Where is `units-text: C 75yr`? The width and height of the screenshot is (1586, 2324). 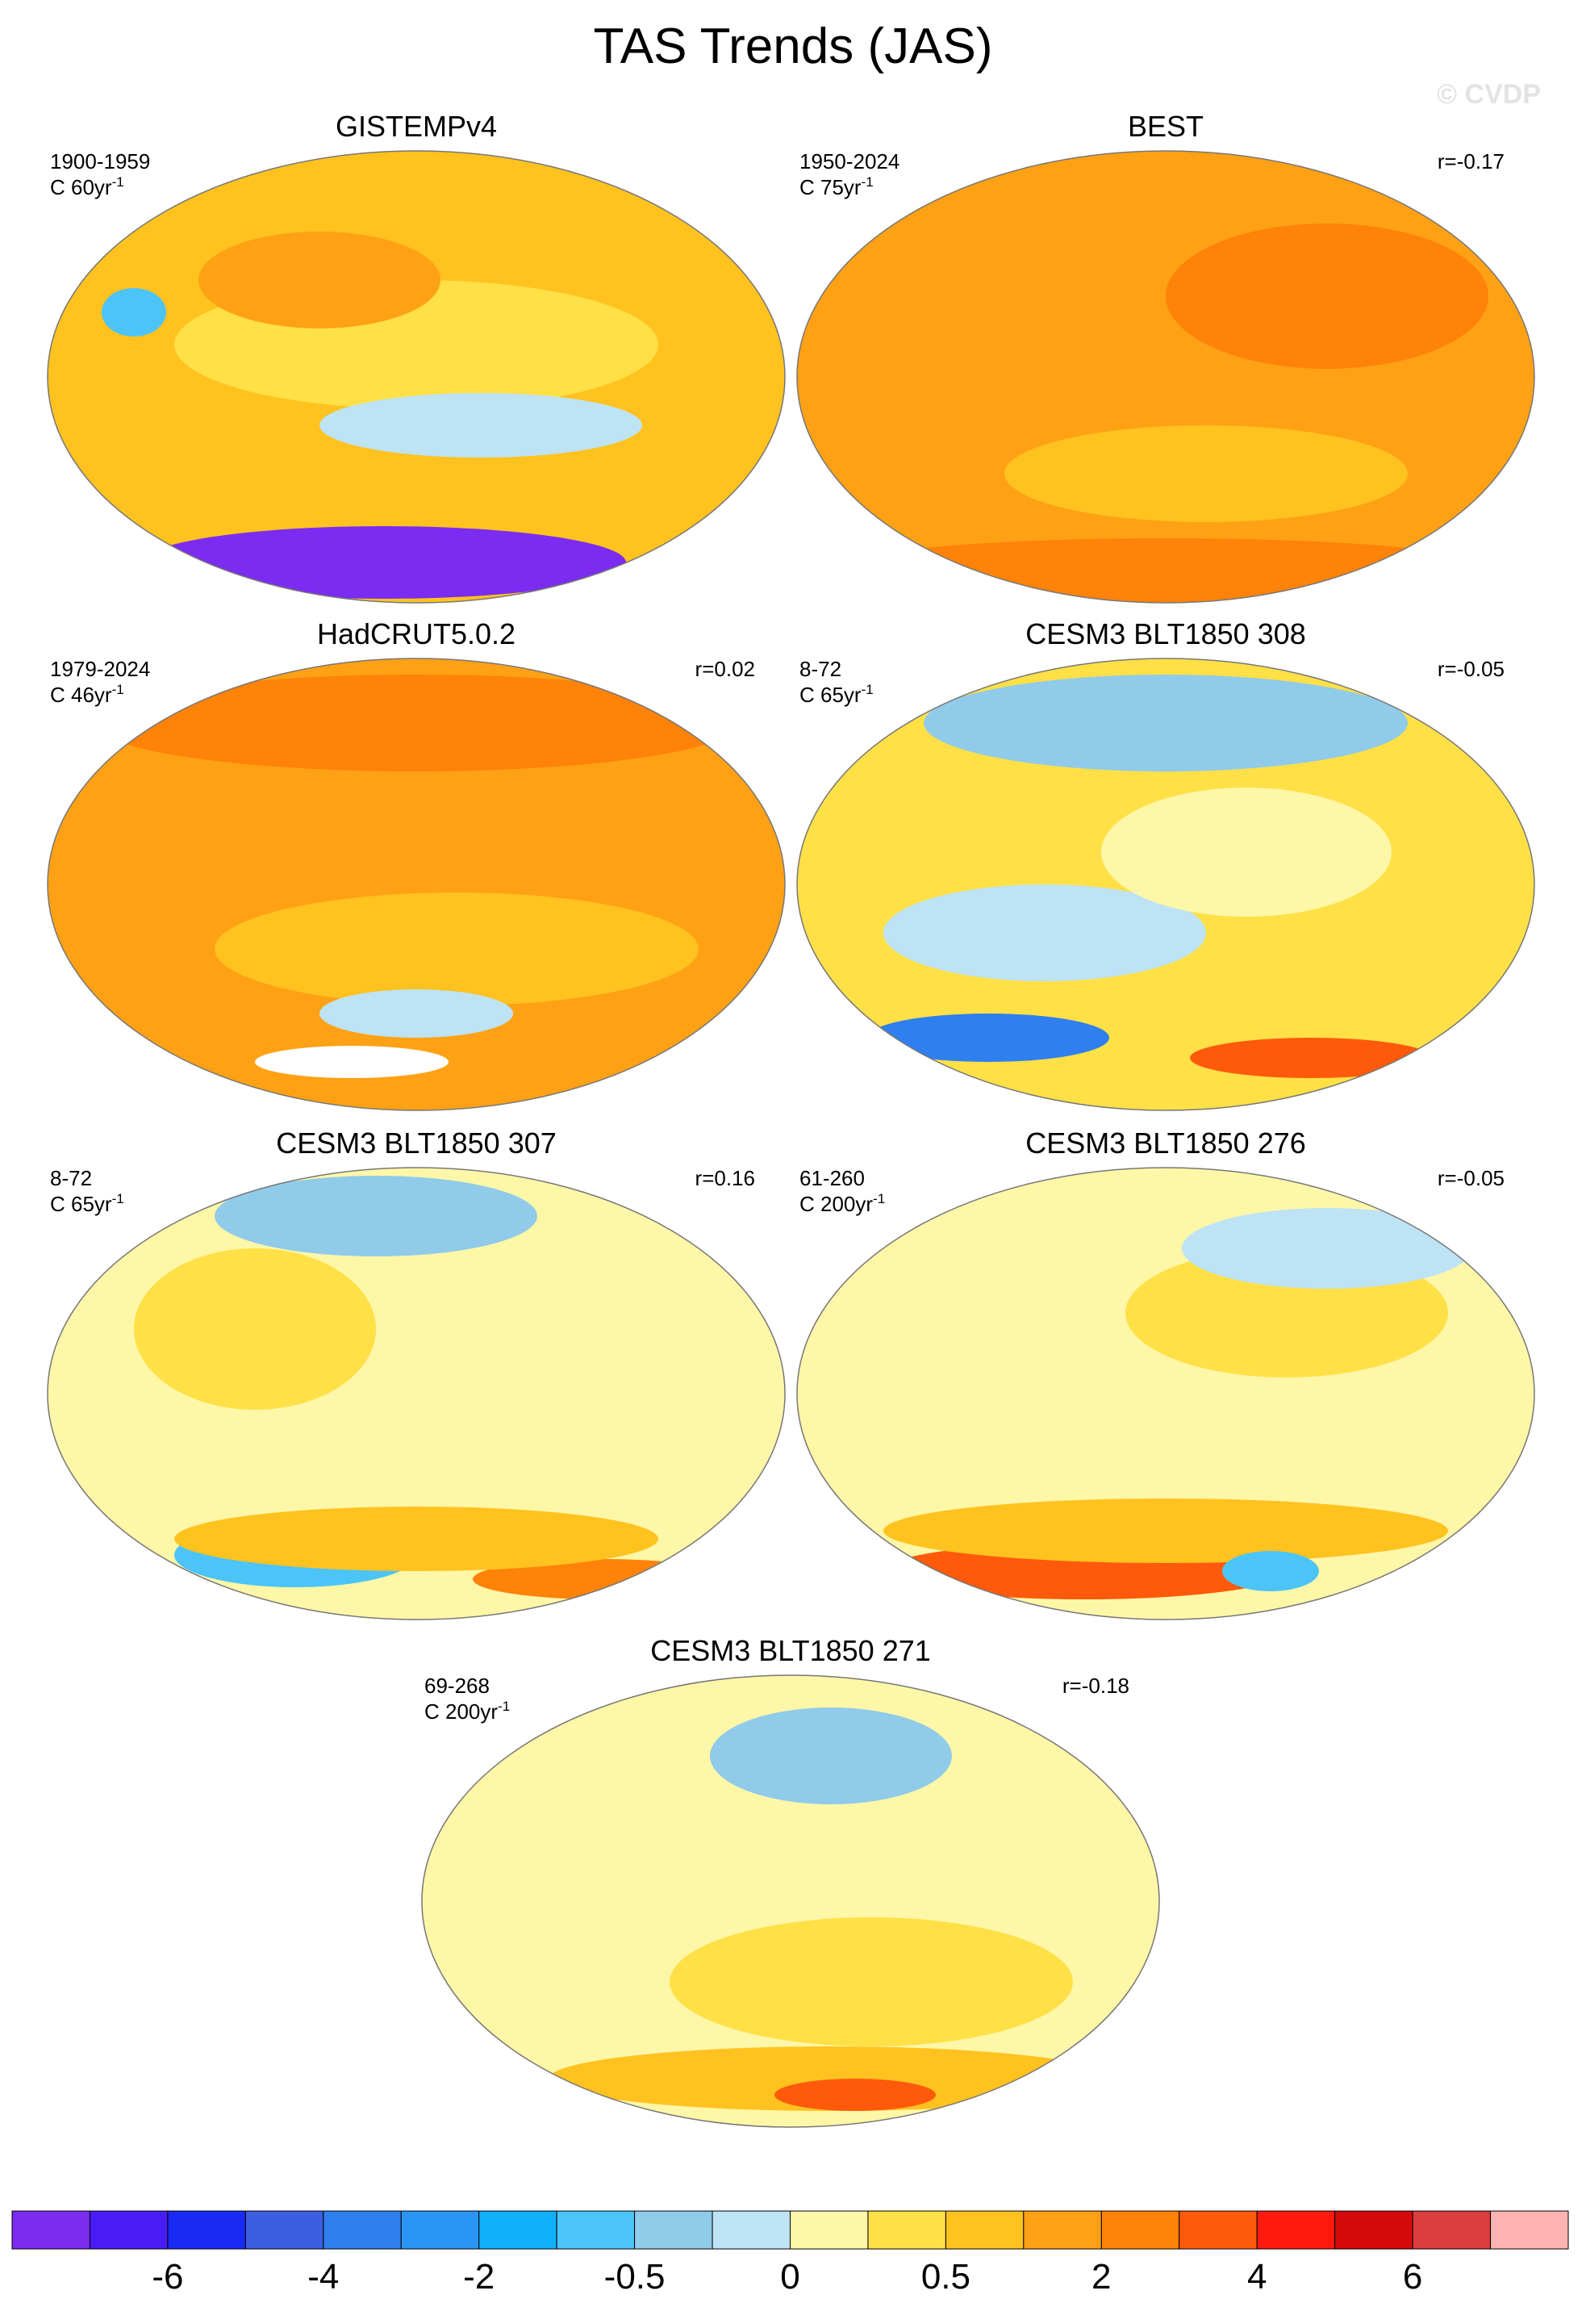 units-text: C 75yr is located at coordinates (830, 187).